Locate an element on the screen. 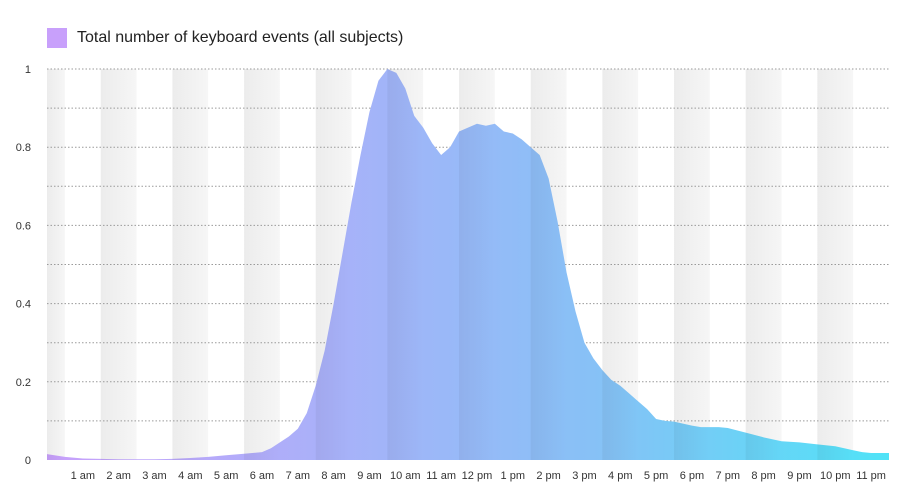 This screenshot has height=503, width=907. y-tick-label: 0.2 is located at coordinates (23, 383).